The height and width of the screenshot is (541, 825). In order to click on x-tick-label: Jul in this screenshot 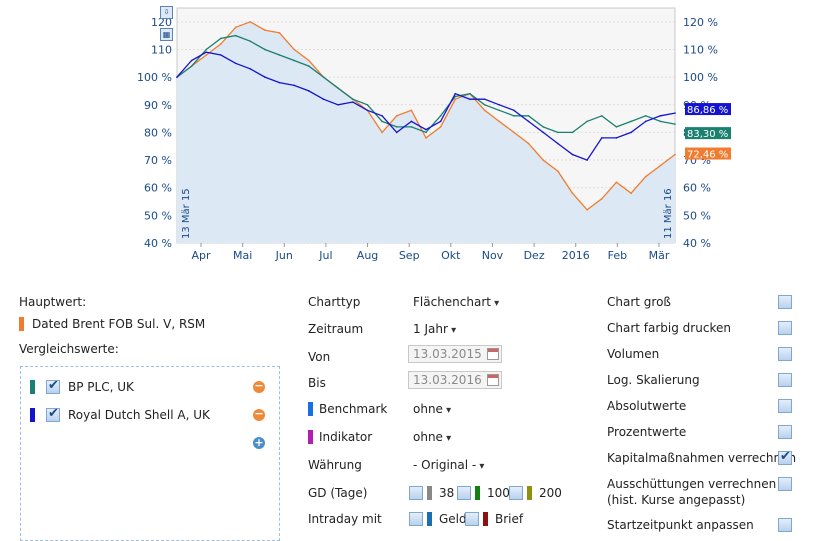, I will do `click(325, 255)`.